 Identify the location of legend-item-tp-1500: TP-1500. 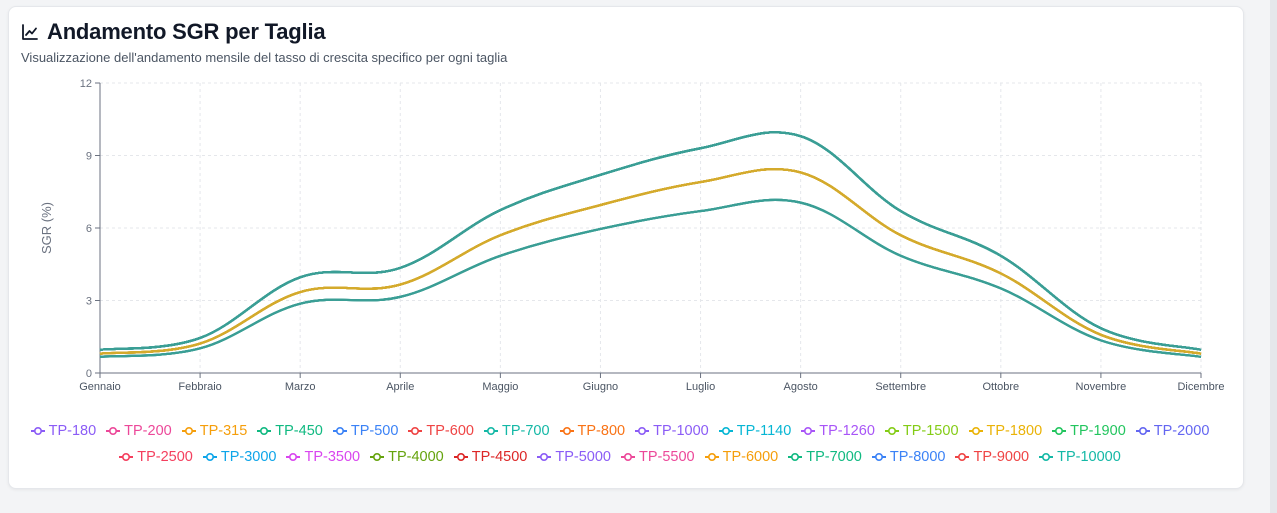
(921, 431).